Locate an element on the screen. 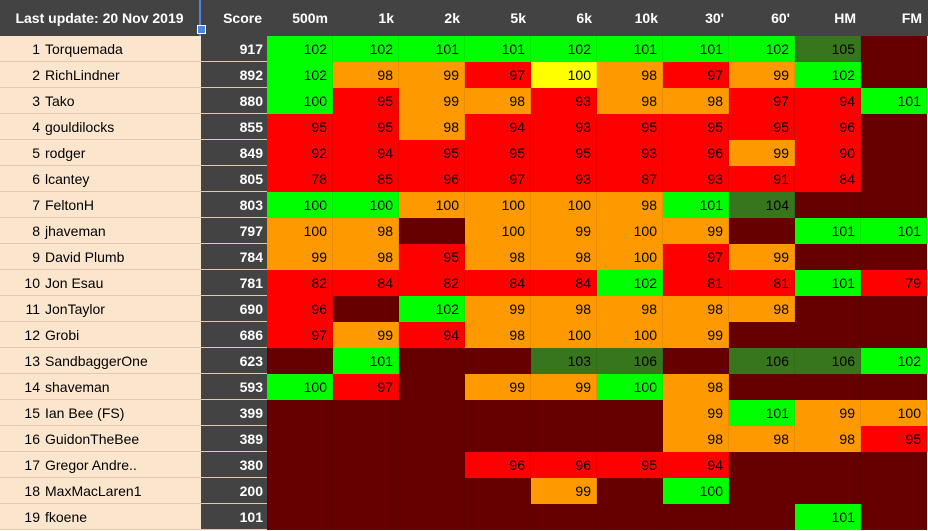 The height and width of the screenshot is (531, 928). athlete-name-cell: MaxMacLaren1 is located at coordinates (120, 491).